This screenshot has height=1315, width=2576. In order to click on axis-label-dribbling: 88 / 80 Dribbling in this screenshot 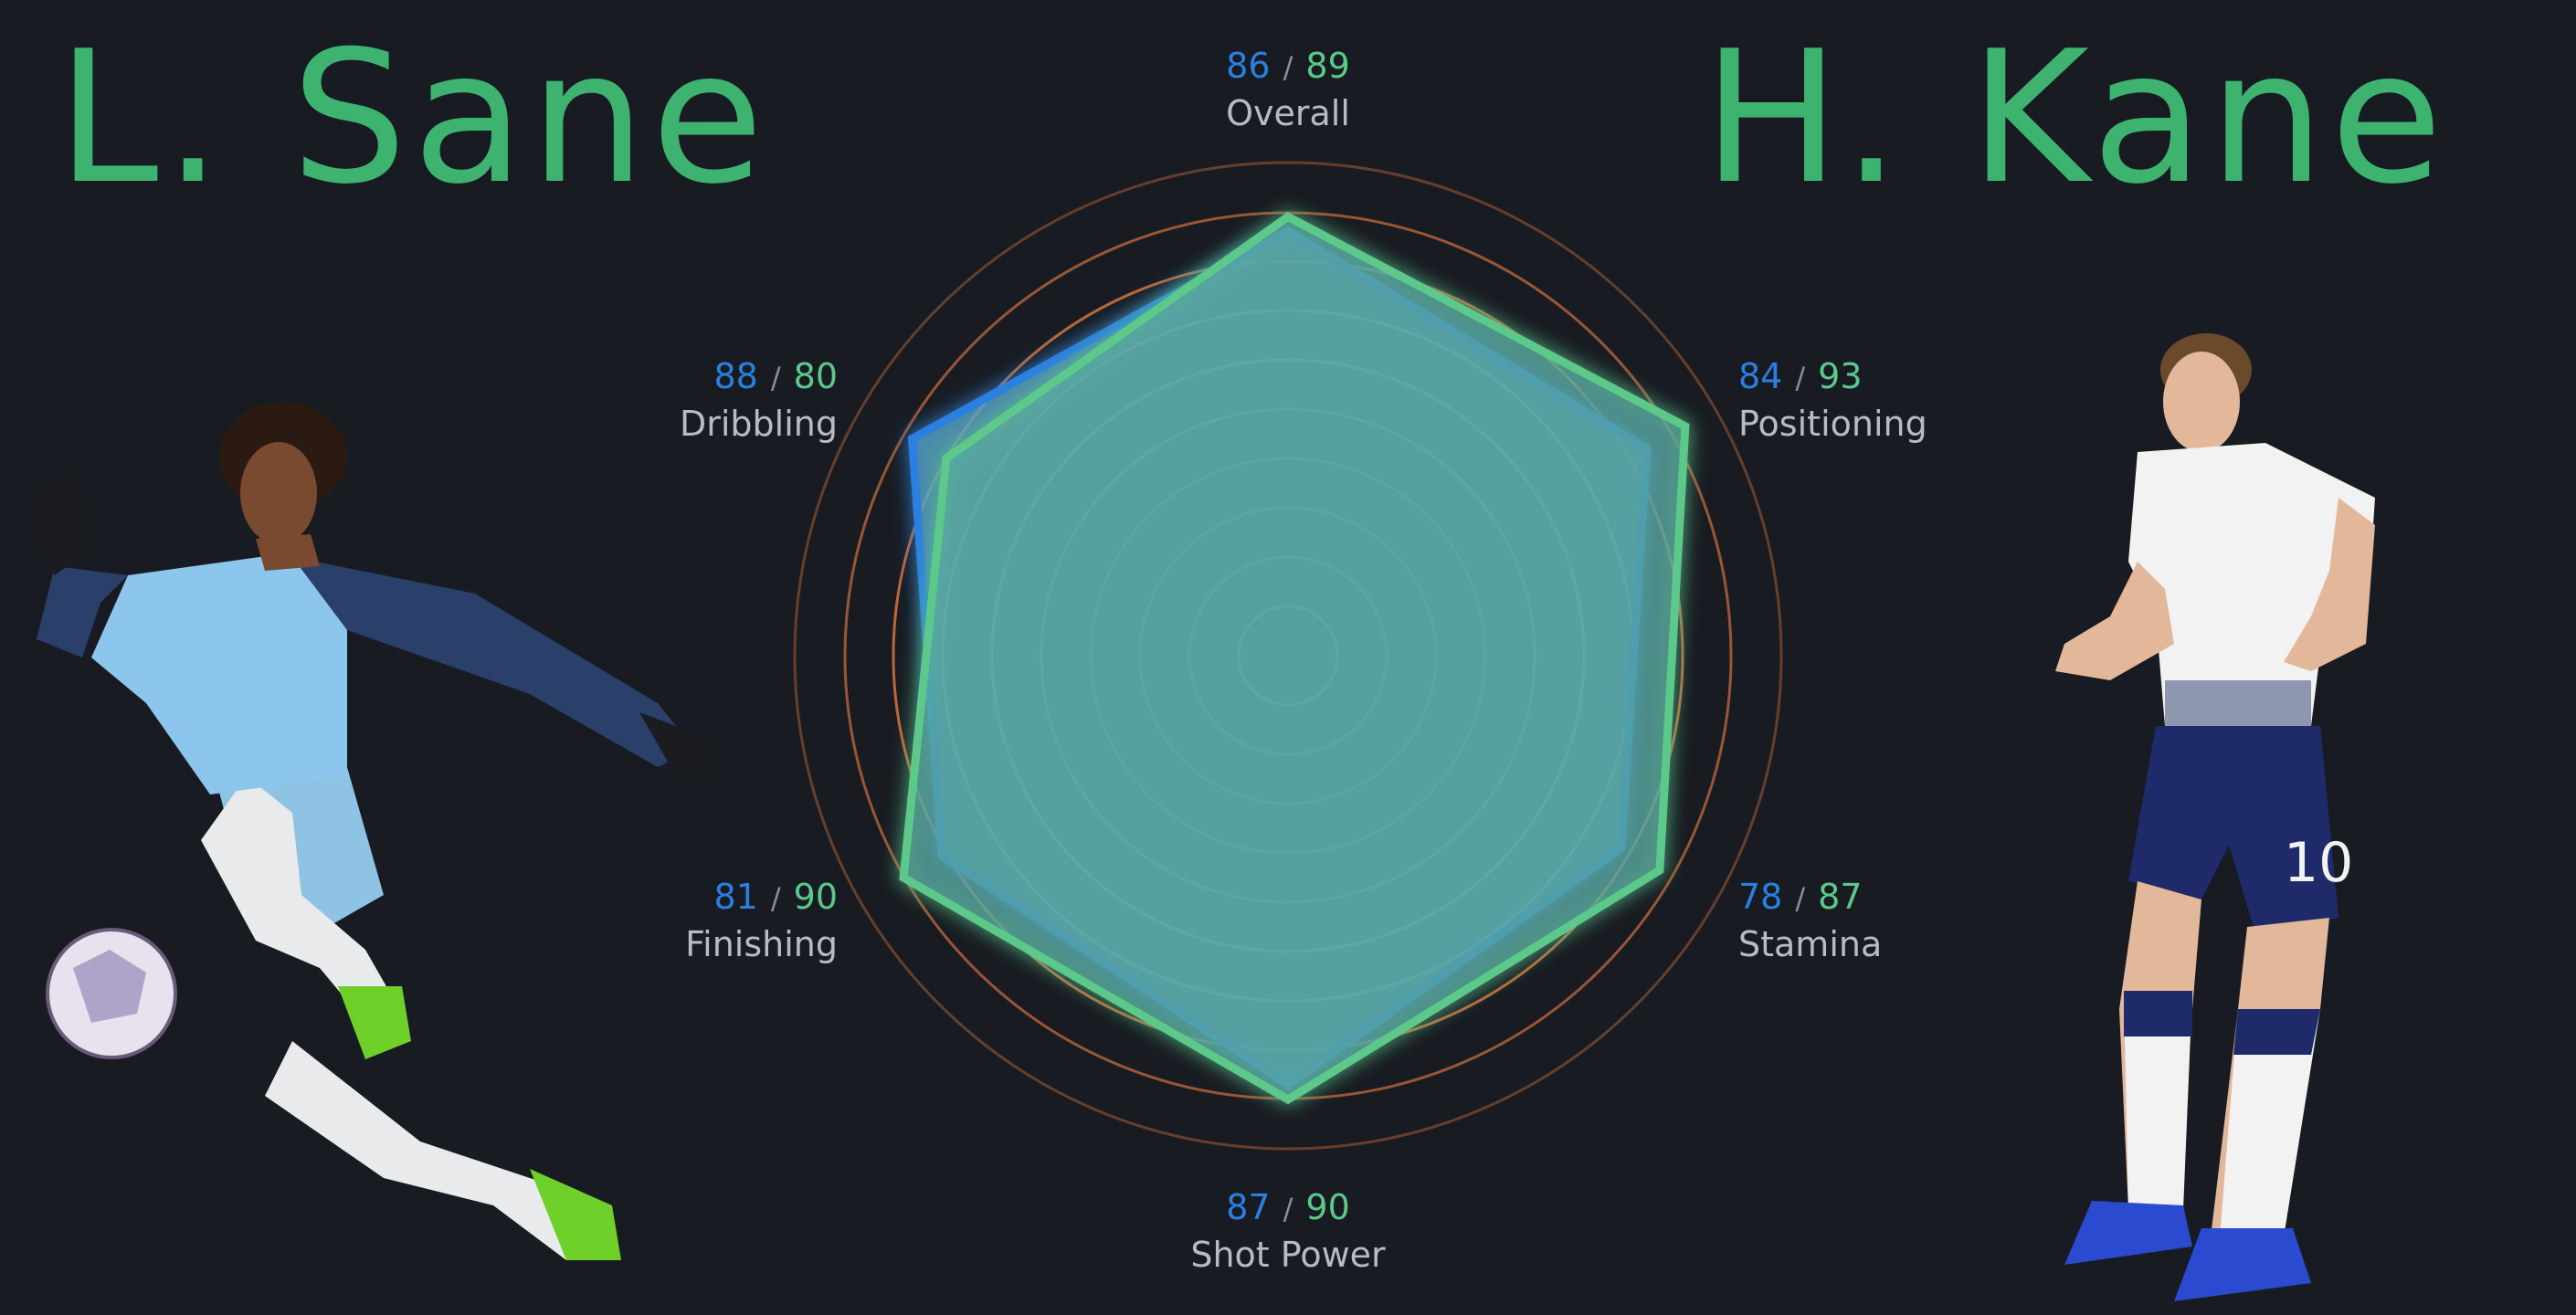, I will do `click(655, 400)`.